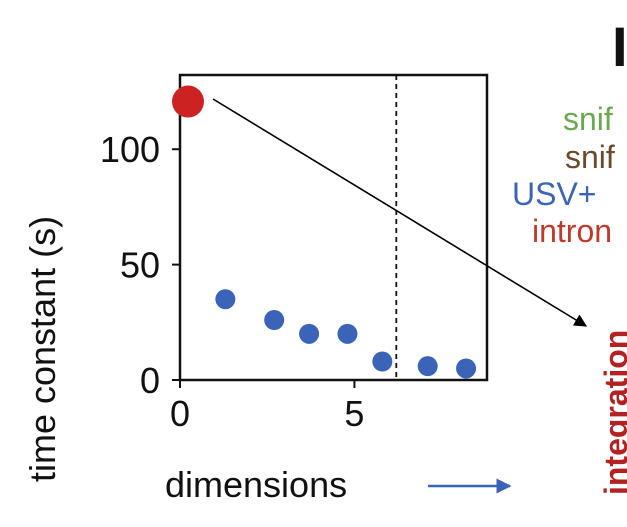 The image size is (627, 527). What do you see at coordinates (180, 413) in the screenshot?
I see `x-tick-label: 0` at bounding box center [180, 413].